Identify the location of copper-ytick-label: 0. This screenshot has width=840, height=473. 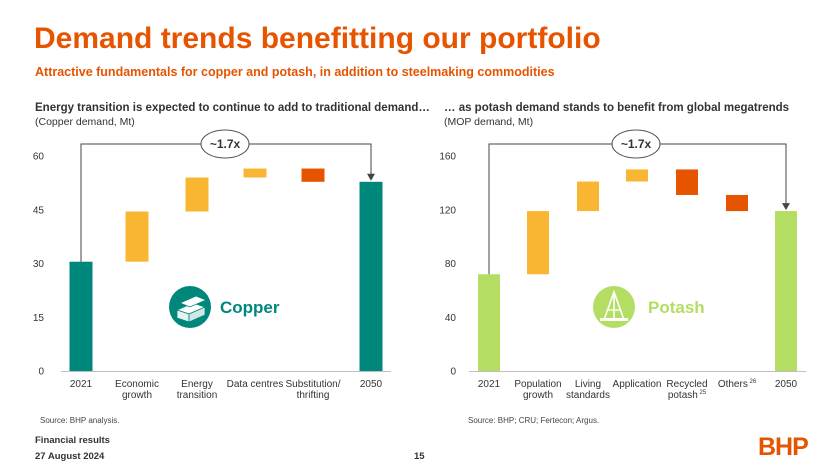
(41, 372).